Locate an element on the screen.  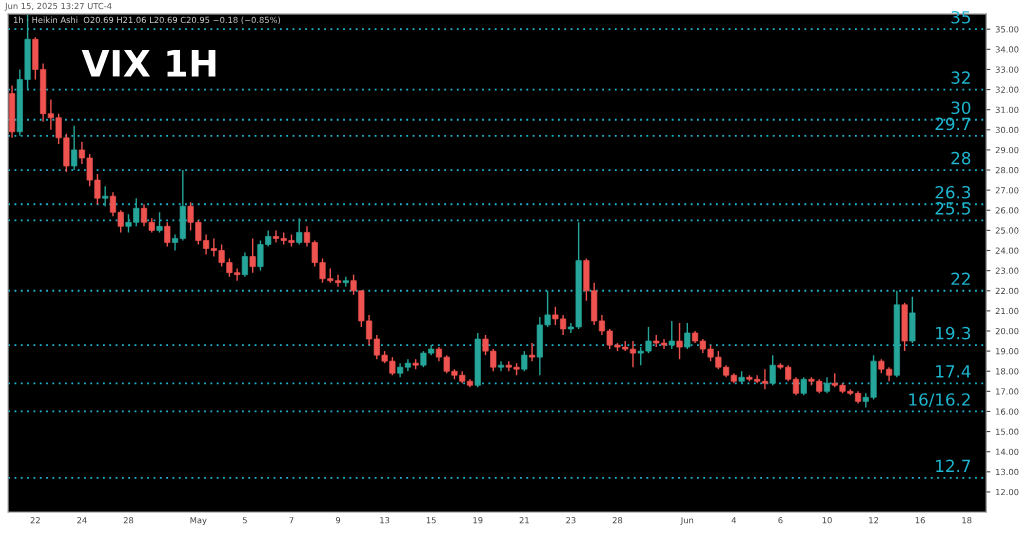
y-tick-label: 31.00 is located at coordinates (1007, 109).